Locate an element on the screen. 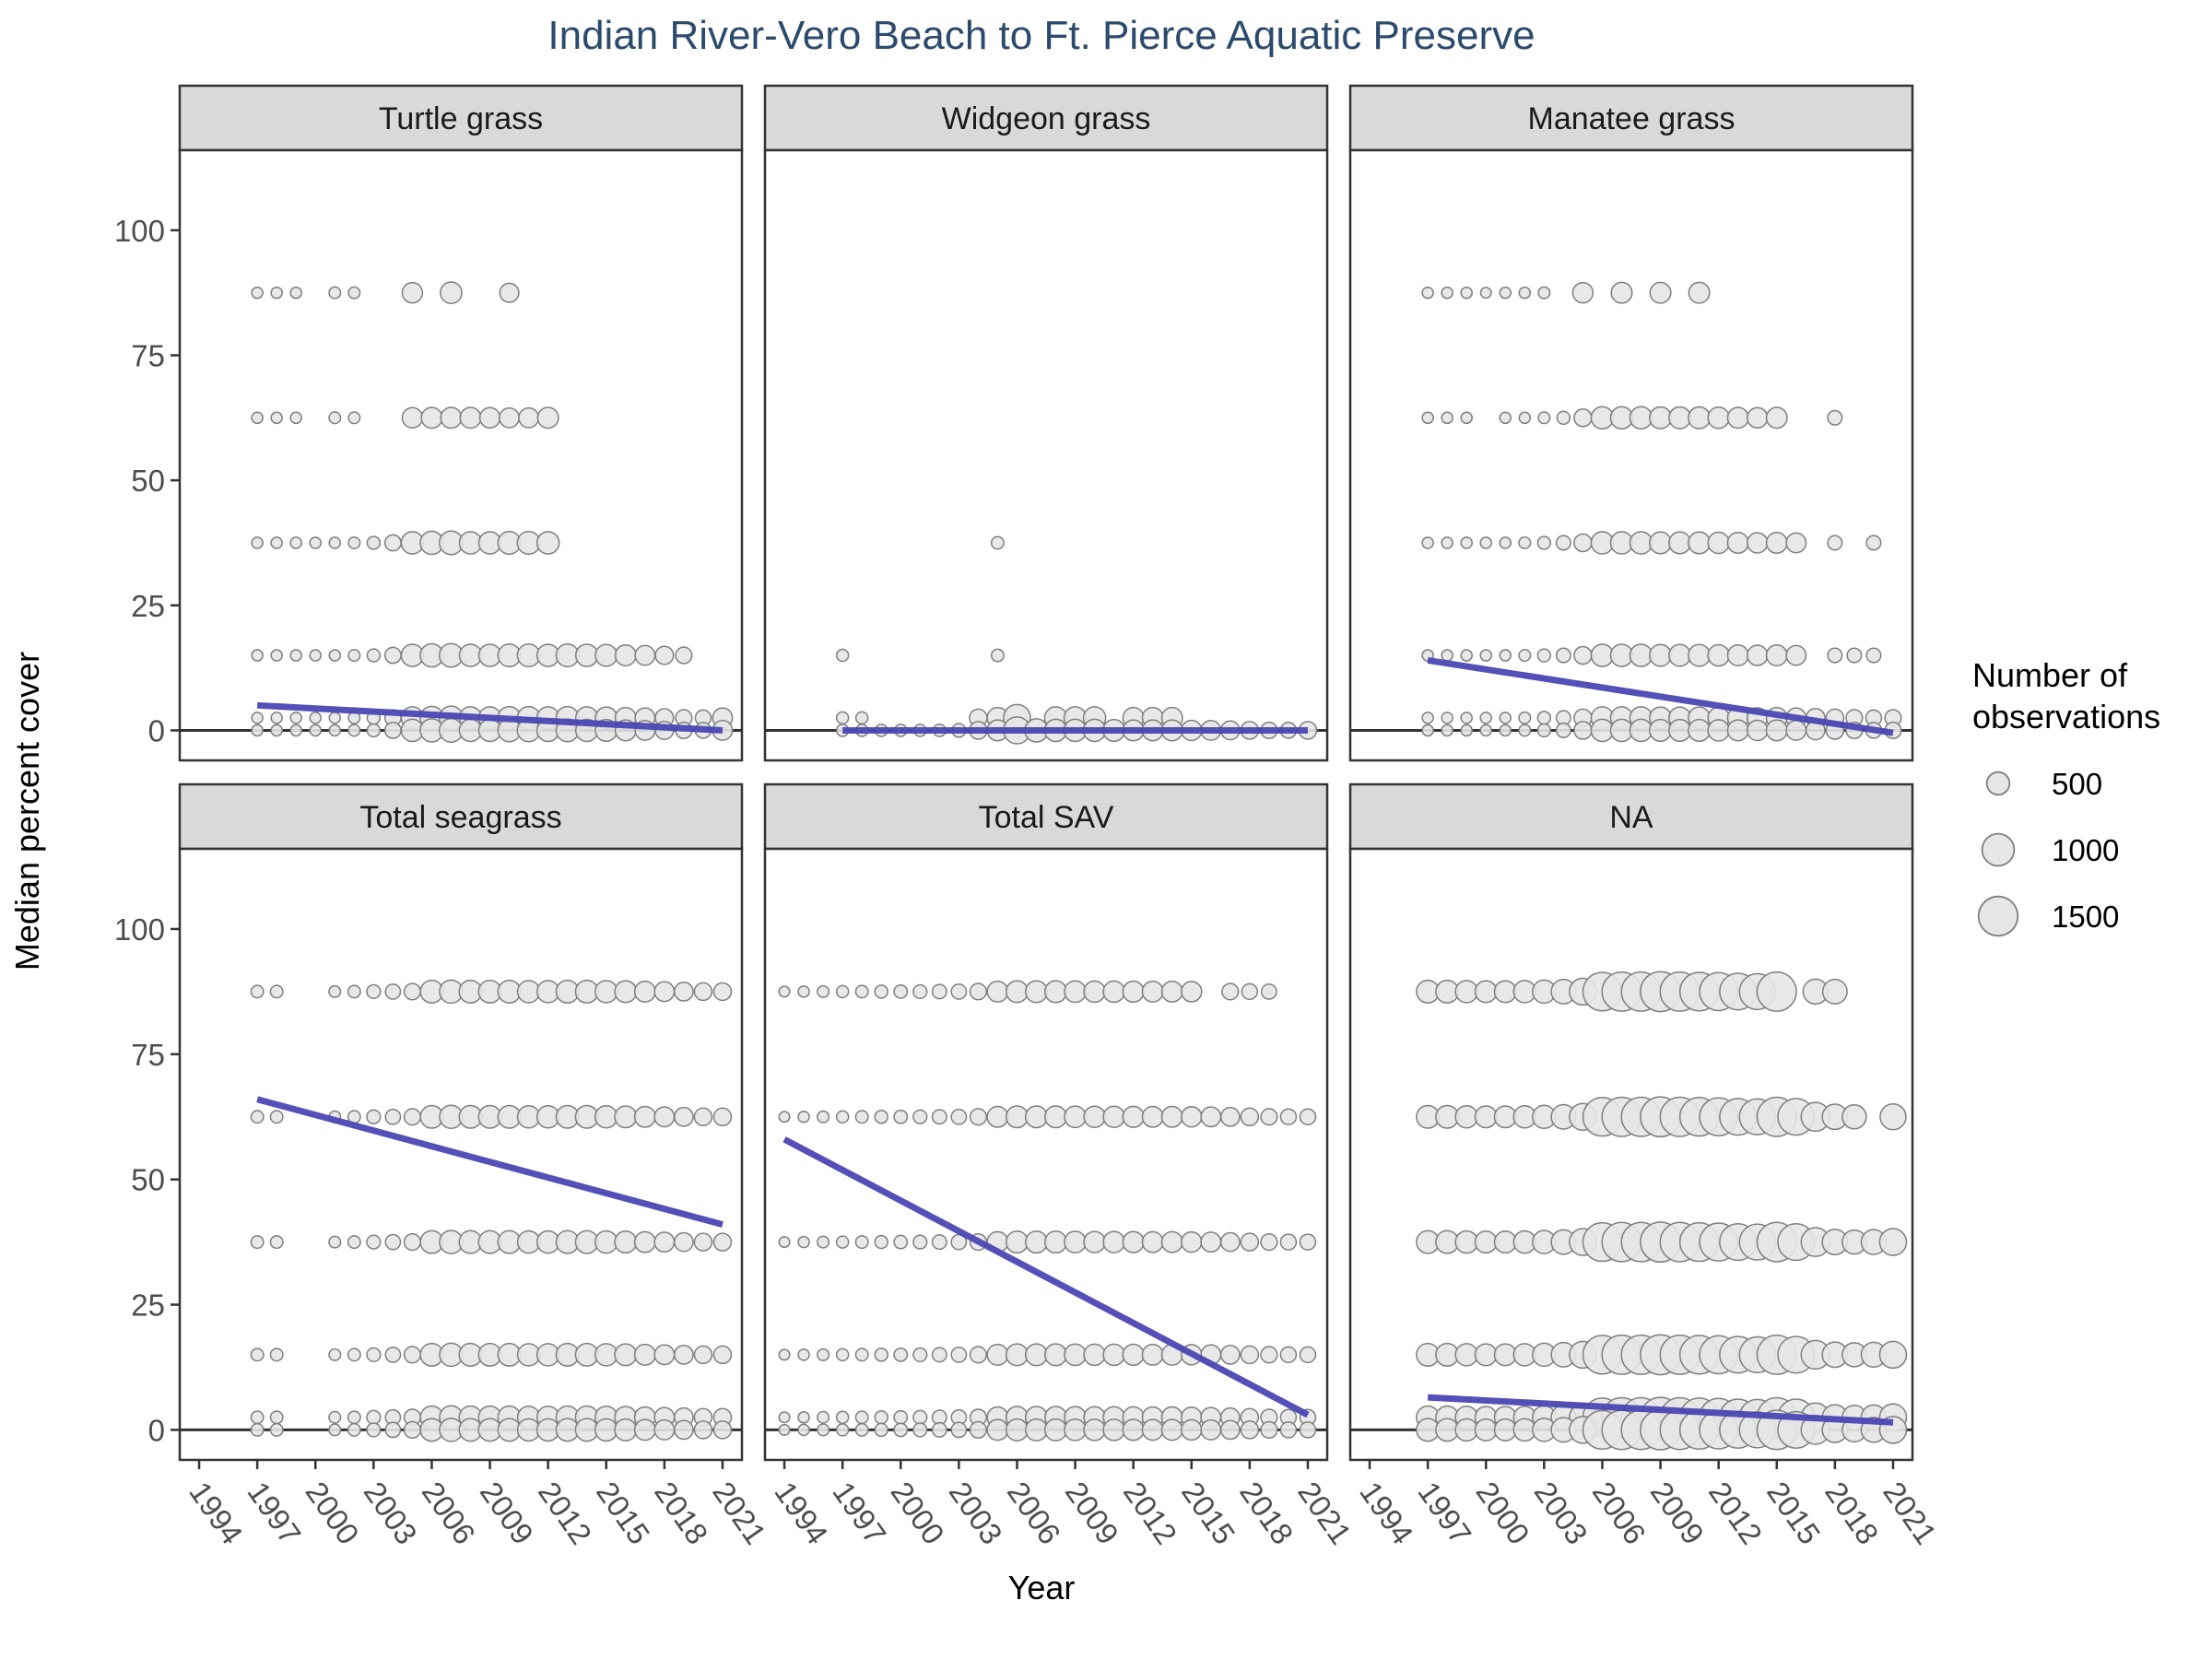  panel-turtle-grass: Turtle grass 0 25 50 75 100 is located at coordinates (429, 423).